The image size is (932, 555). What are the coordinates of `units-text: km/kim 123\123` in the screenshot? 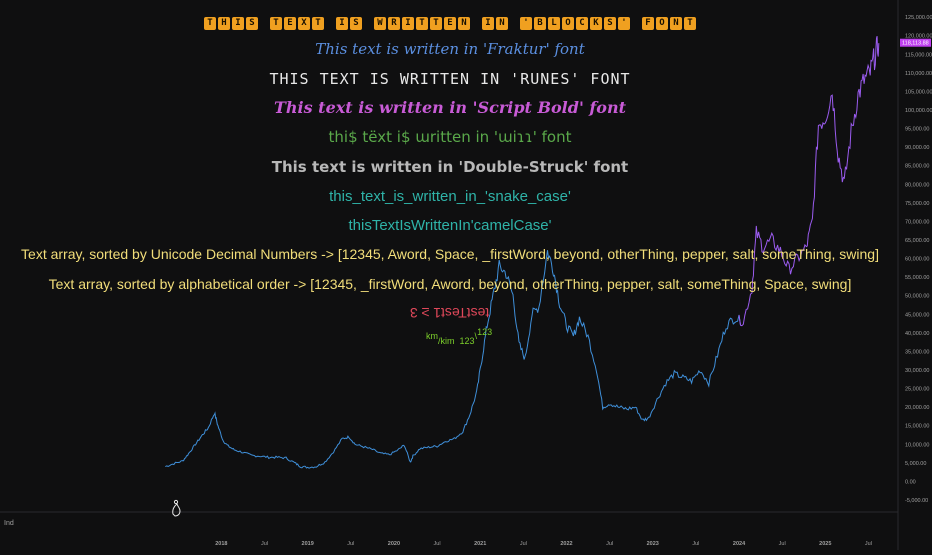 It's located at (459, 336).